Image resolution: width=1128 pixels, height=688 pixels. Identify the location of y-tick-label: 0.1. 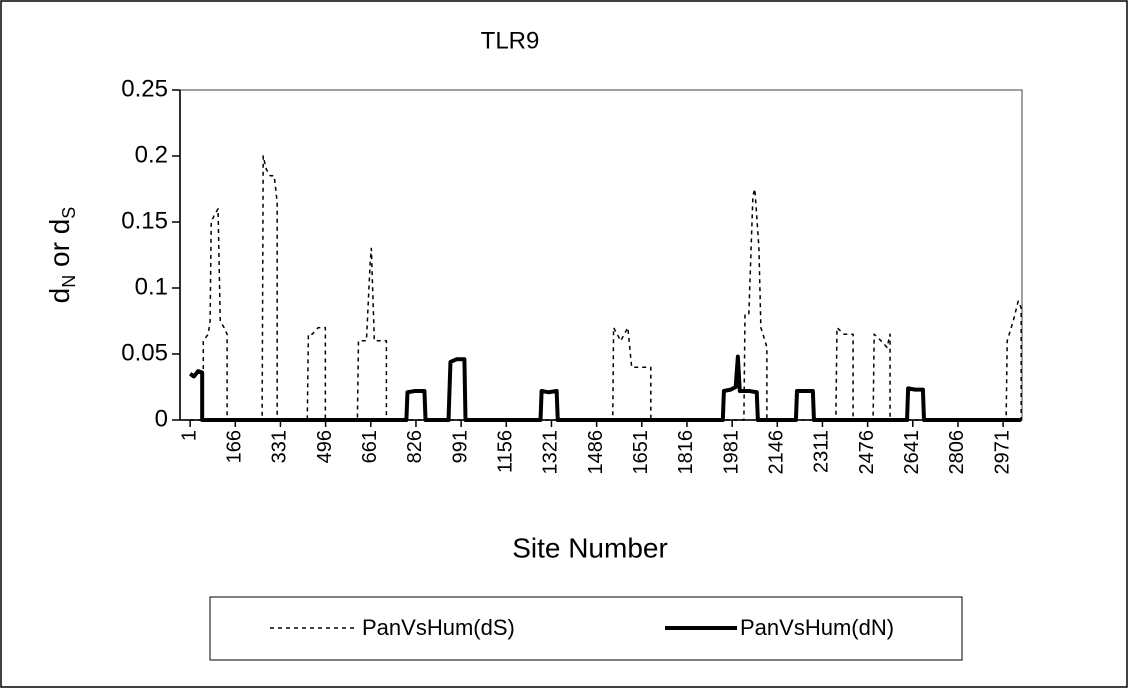
(151, 286).